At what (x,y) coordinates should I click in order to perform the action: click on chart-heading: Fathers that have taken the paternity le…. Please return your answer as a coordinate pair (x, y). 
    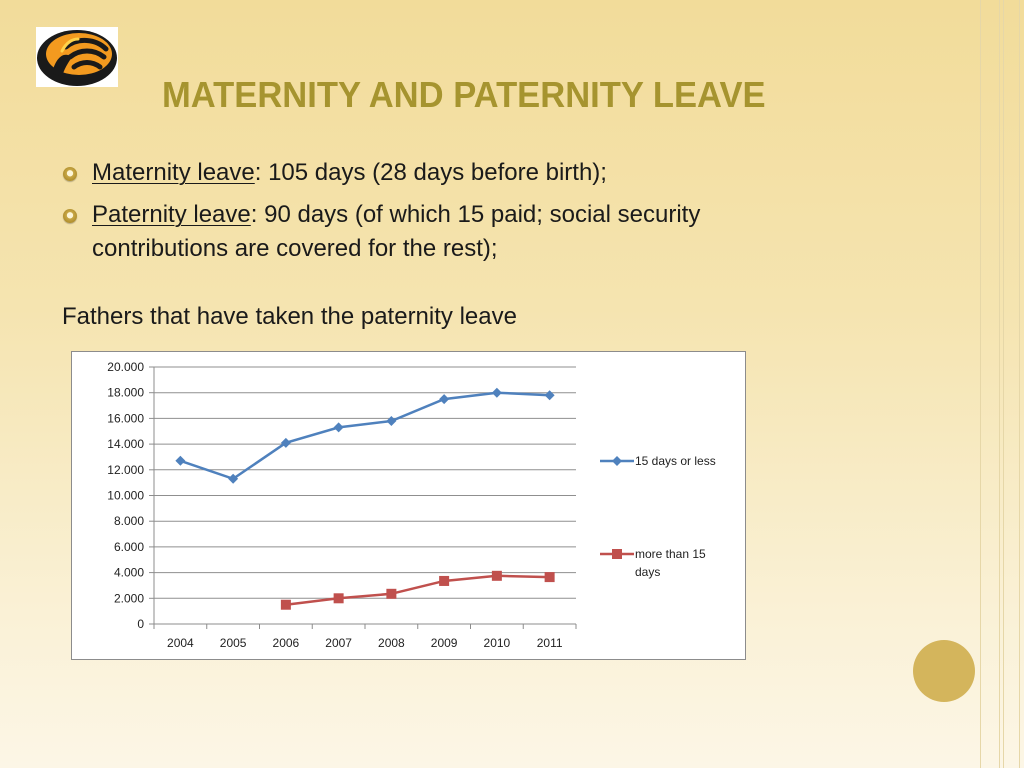
    Looking at the image, I should click on (289, 316).